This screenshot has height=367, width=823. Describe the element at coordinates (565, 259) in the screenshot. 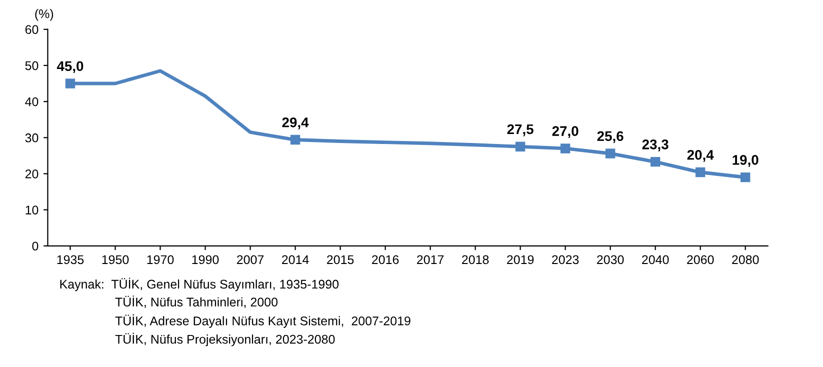

I see `x-tick-label: 2023` at that location.